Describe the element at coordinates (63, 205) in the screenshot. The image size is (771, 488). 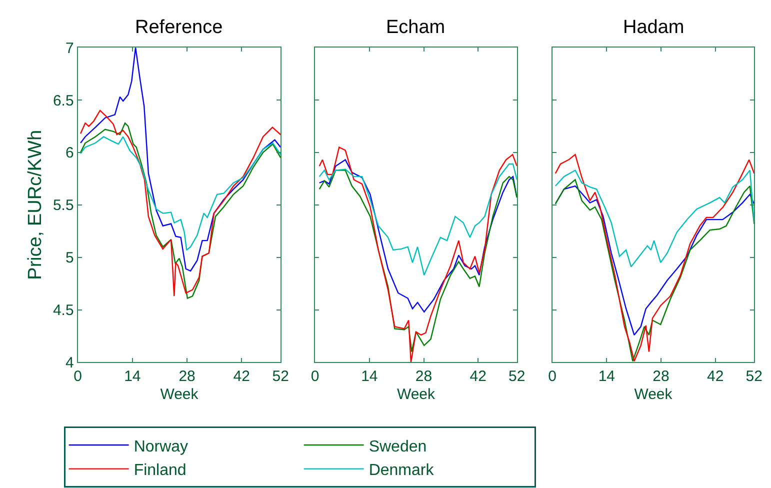
I see `y-tick-label: 5.5` at that location.